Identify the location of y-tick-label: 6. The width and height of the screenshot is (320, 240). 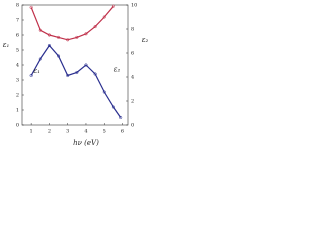
(17, 36).